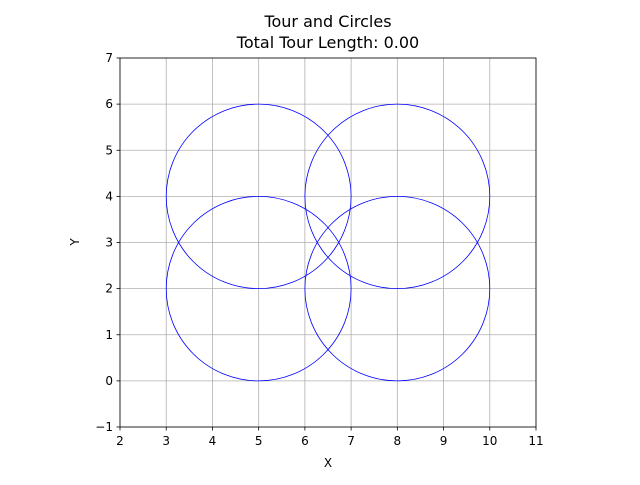 This screenshot has width=640, height=485. I want to click on y-tick-label: 6, so click(109, 104).